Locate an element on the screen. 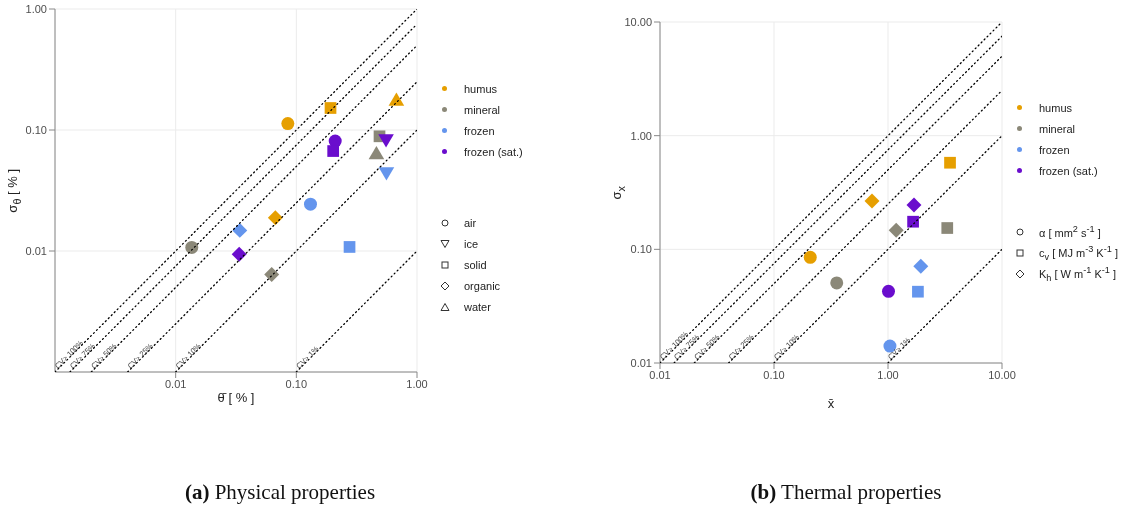 Image resolution: width=1128 pixels, height=520 pixels. y-tick-label: 10.00 is located at coordinates (638, 21).